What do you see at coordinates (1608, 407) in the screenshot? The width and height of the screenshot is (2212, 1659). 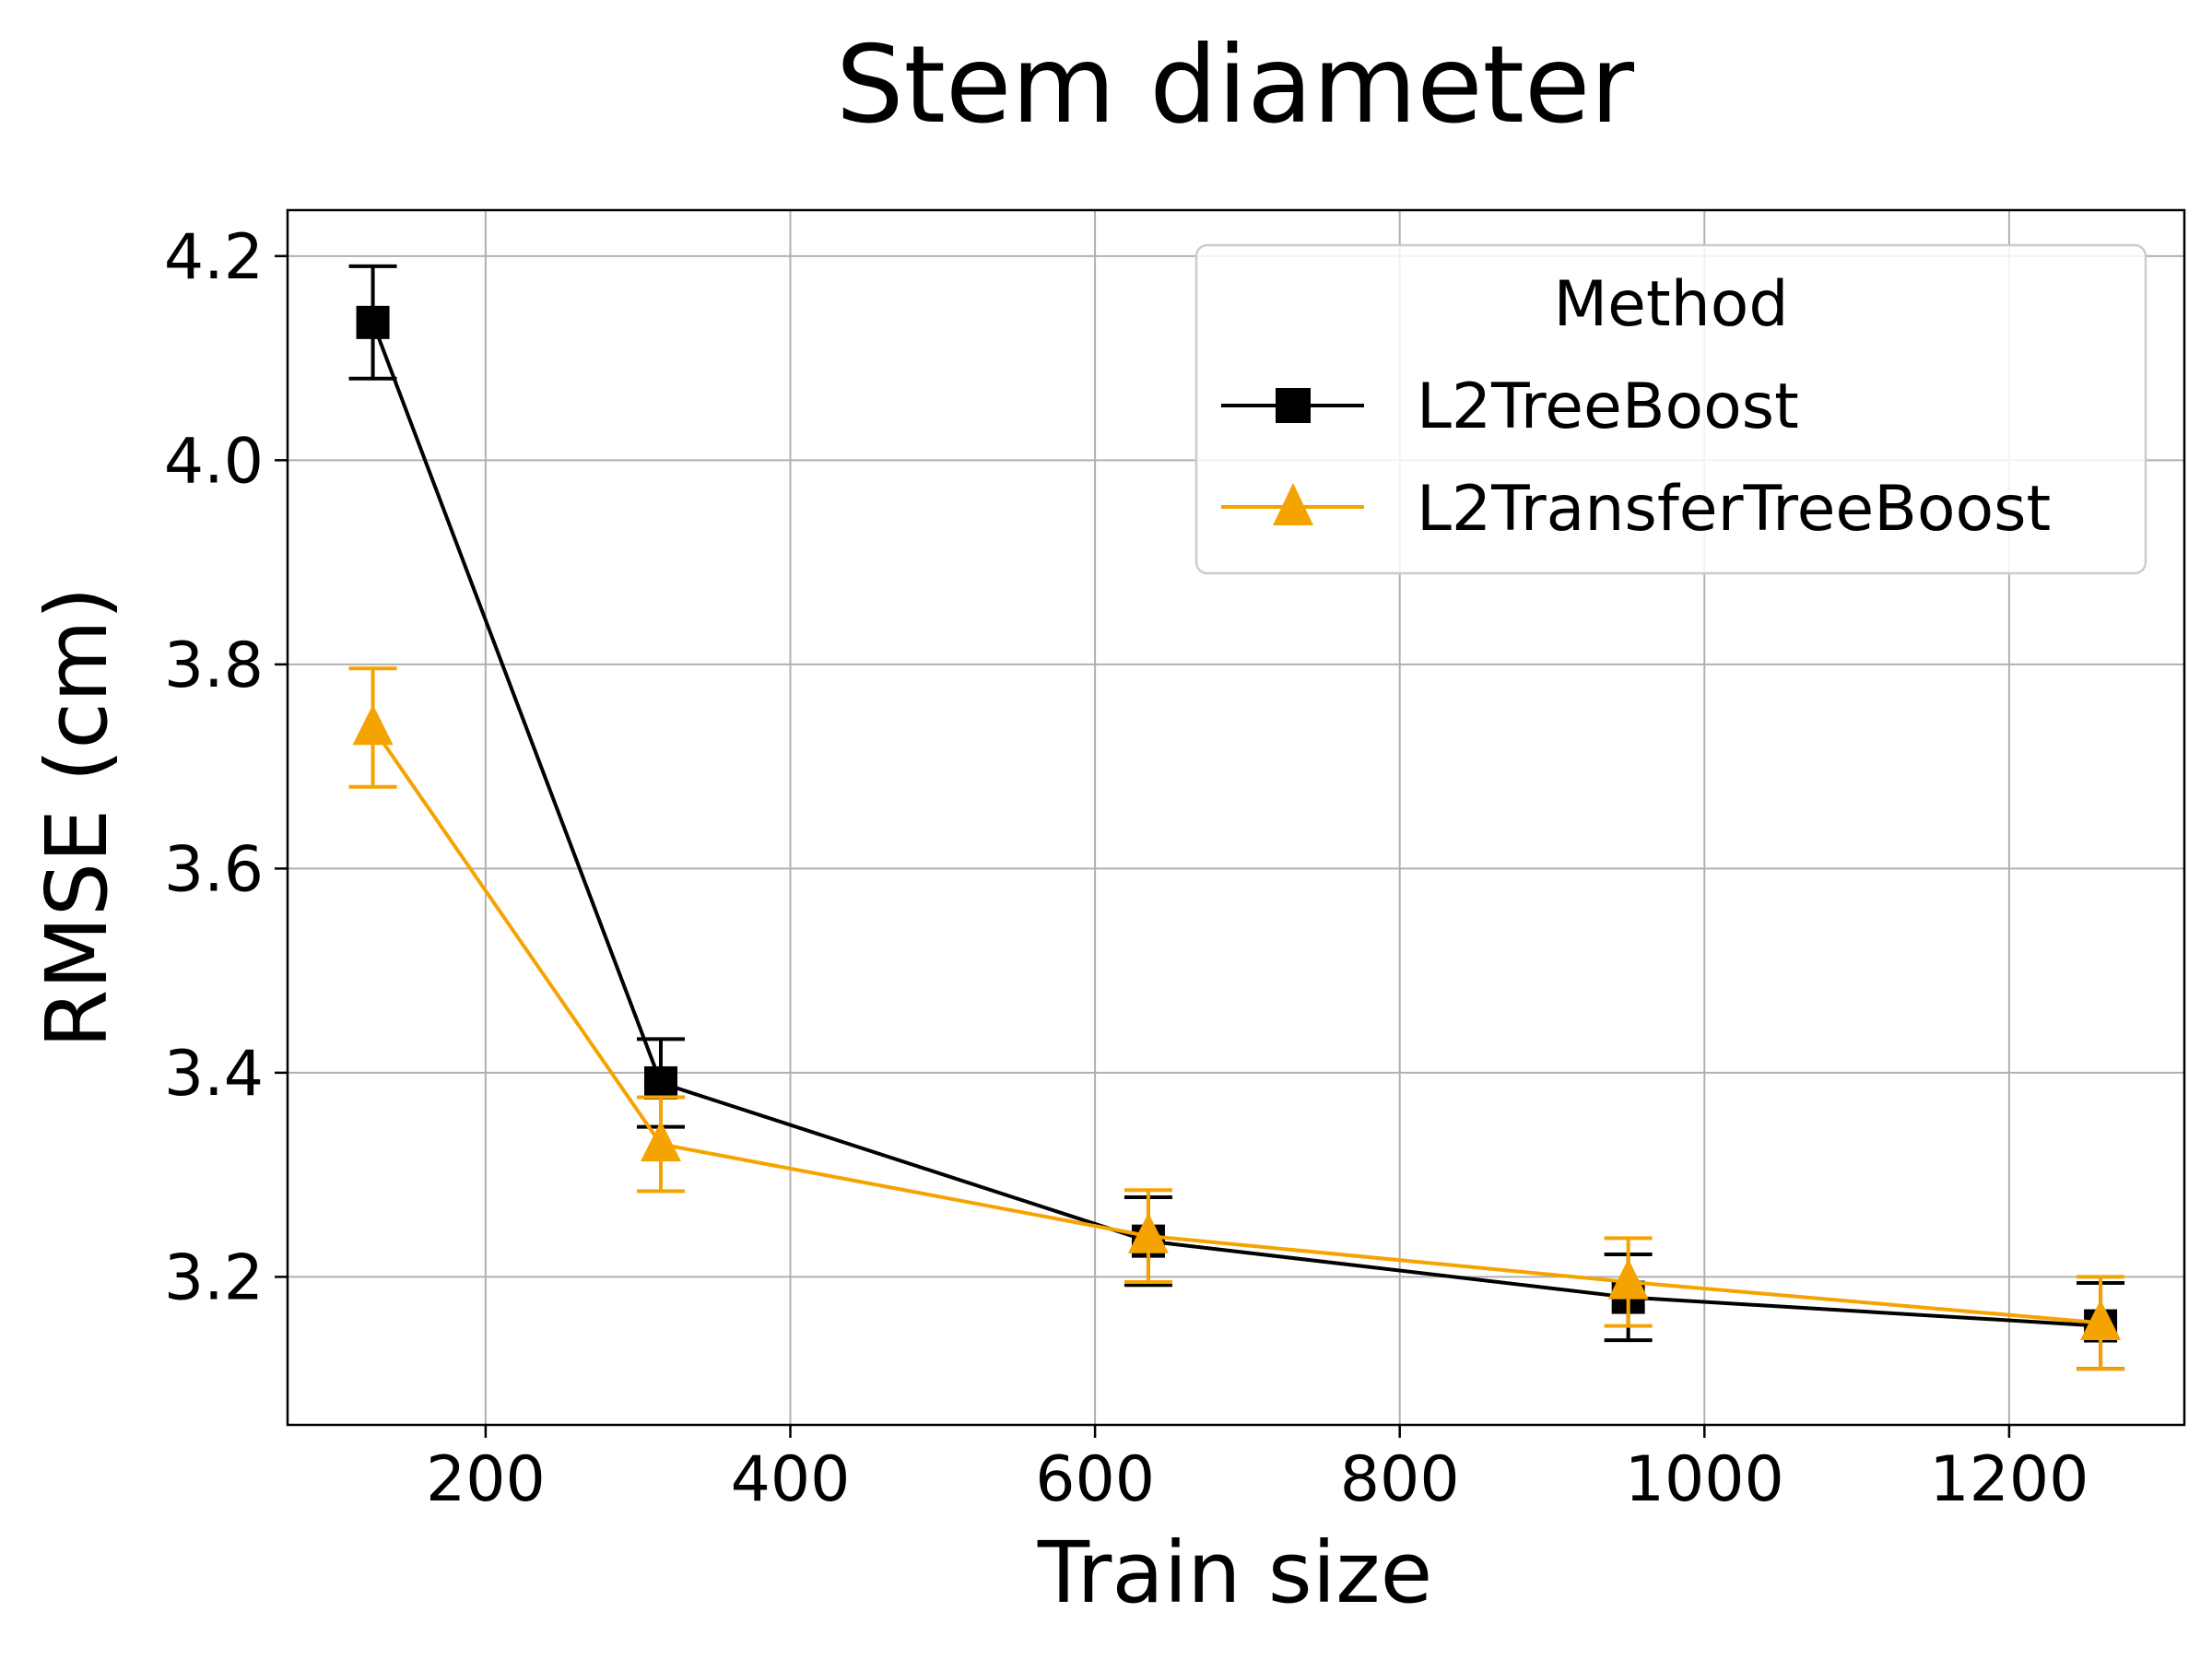 I see `legend-label-l2treeboost: L2TreeBoost` at bounding box center [1608, 407].